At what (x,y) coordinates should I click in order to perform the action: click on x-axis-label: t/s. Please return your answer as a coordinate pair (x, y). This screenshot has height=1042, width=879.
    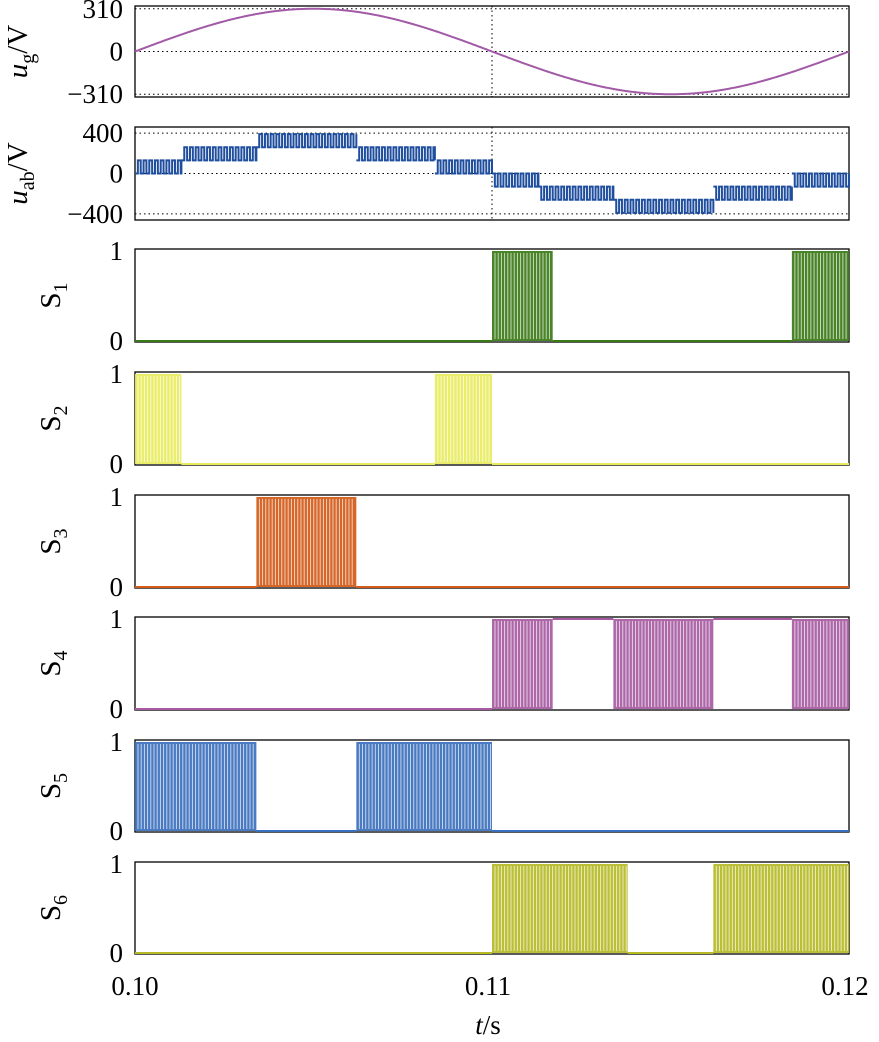
    Looking at the image, I should click on (488, 1025).